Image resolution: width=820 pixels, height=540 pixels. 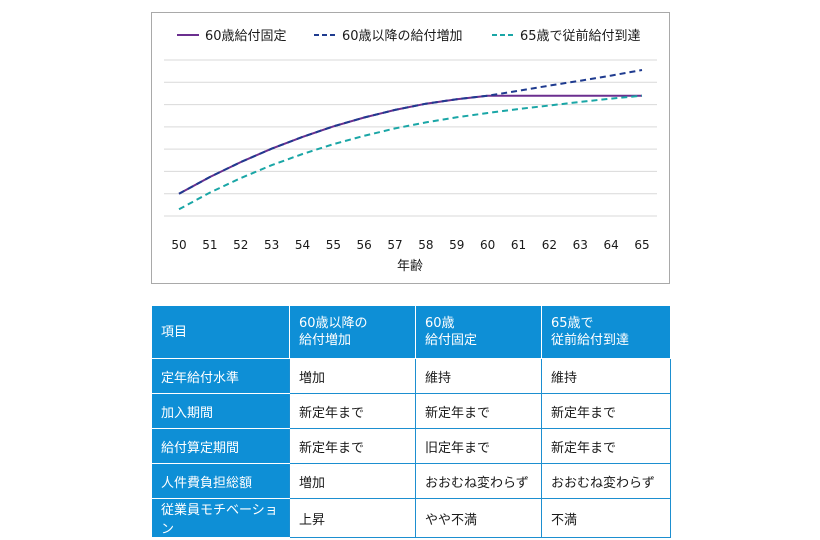 I want to click on table-row: 給付算定期間 新定年まで 旧定年まで 新定年まで, so click(x=411, y=446).